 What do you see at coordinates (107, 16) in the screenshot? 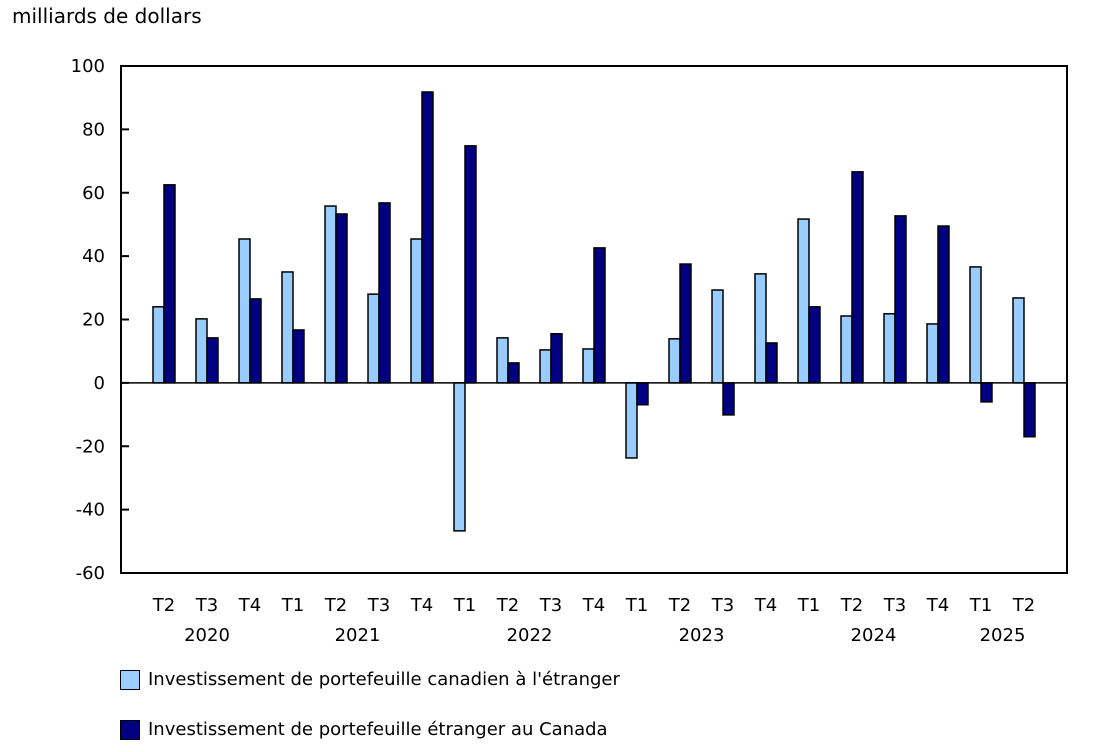
I see `y-axis-label: milliards de dollars` at bounding box center [107, 16].